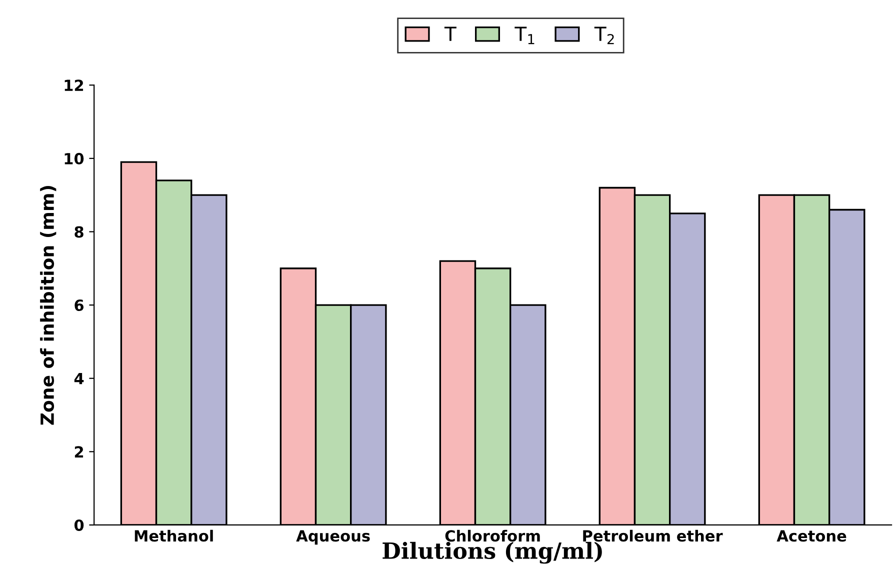 Image resolution: width=896 pixels, height=575 pixels. Describe the element at coordinates (811, 536) in the screenshot. I see `x-tick-label: Acetone` at that location.